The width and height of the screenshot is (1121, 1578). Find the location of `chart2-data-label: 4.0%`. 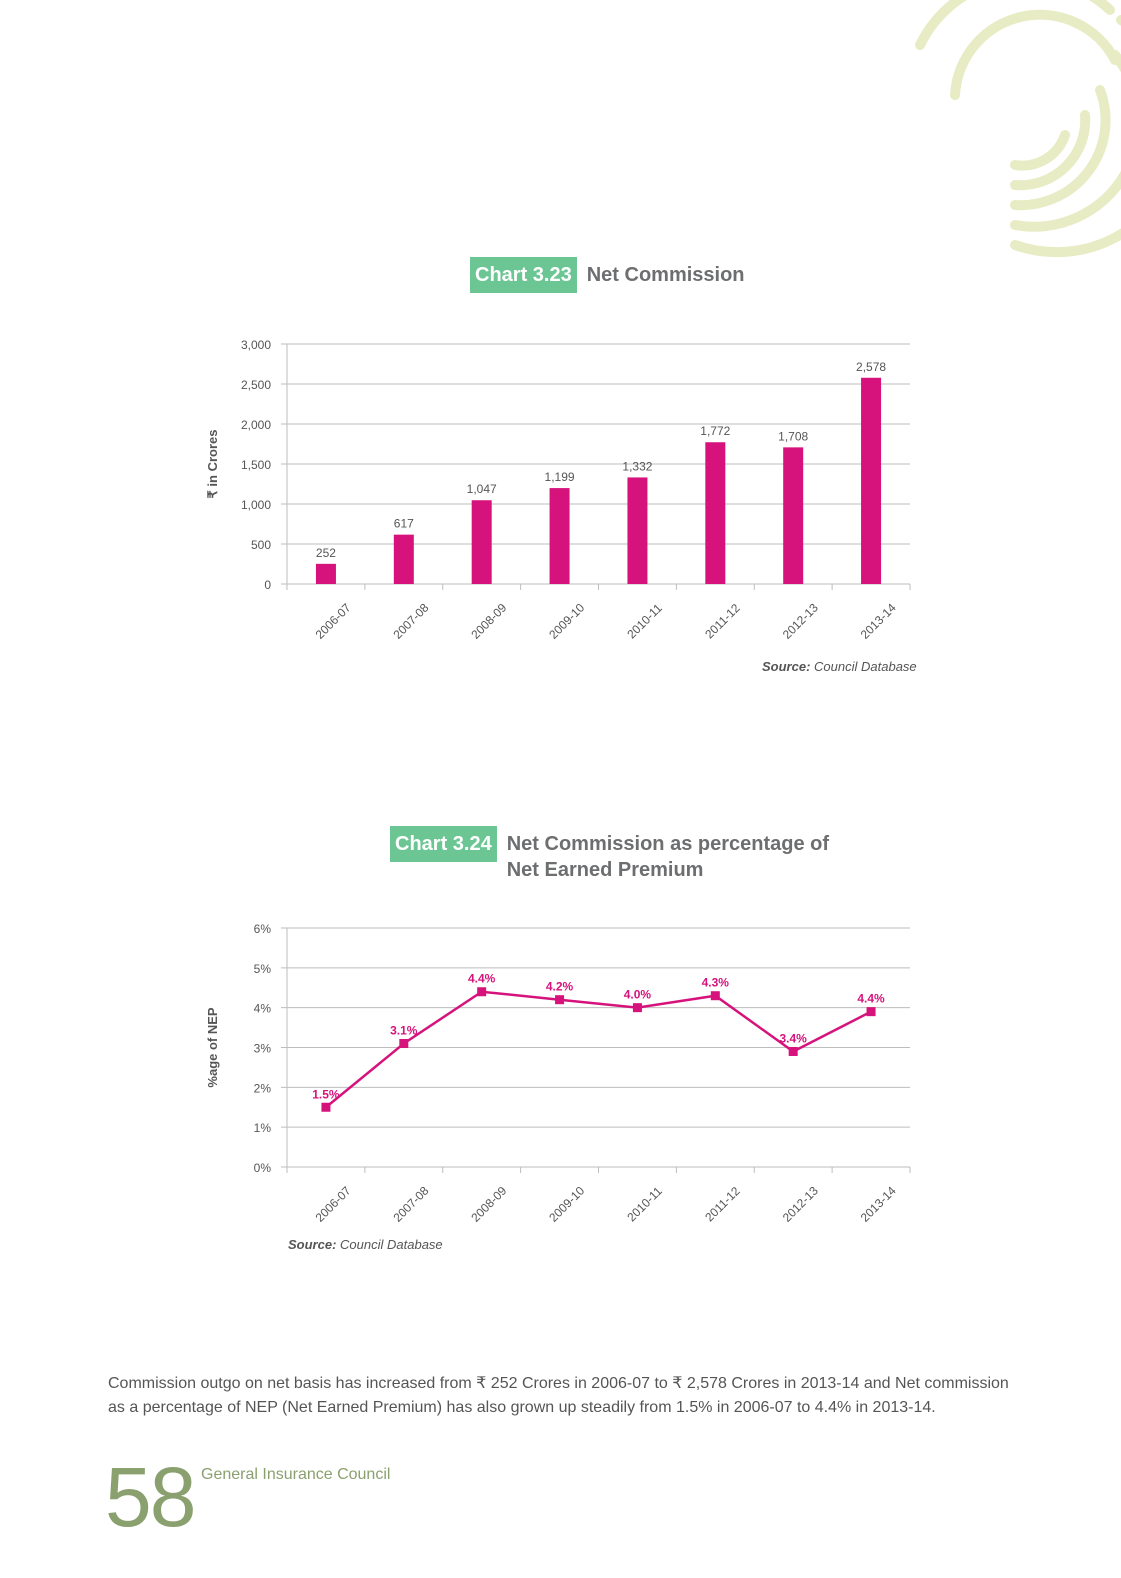

chart2-data-label: 4.0% is located at coordinates (638, 995).